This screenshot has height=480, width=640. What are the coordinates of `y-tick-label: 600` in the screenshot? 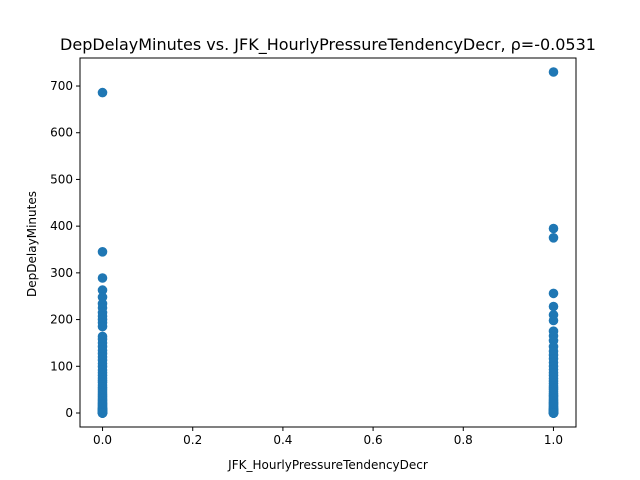 It's located at (61, 133).